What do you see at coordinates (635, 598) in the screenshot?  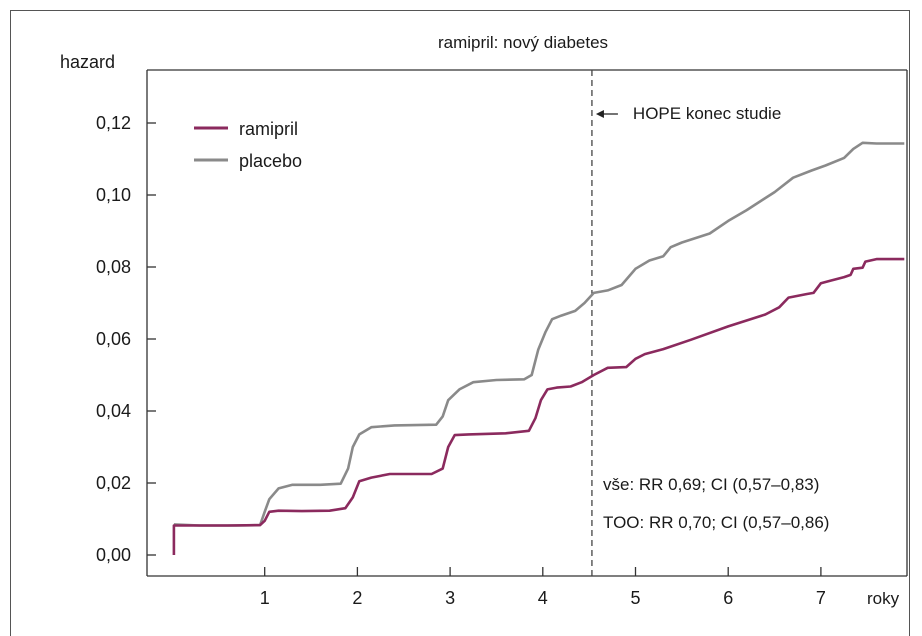 I see `x-tick-label: 5` at bounding box center [635, 598].